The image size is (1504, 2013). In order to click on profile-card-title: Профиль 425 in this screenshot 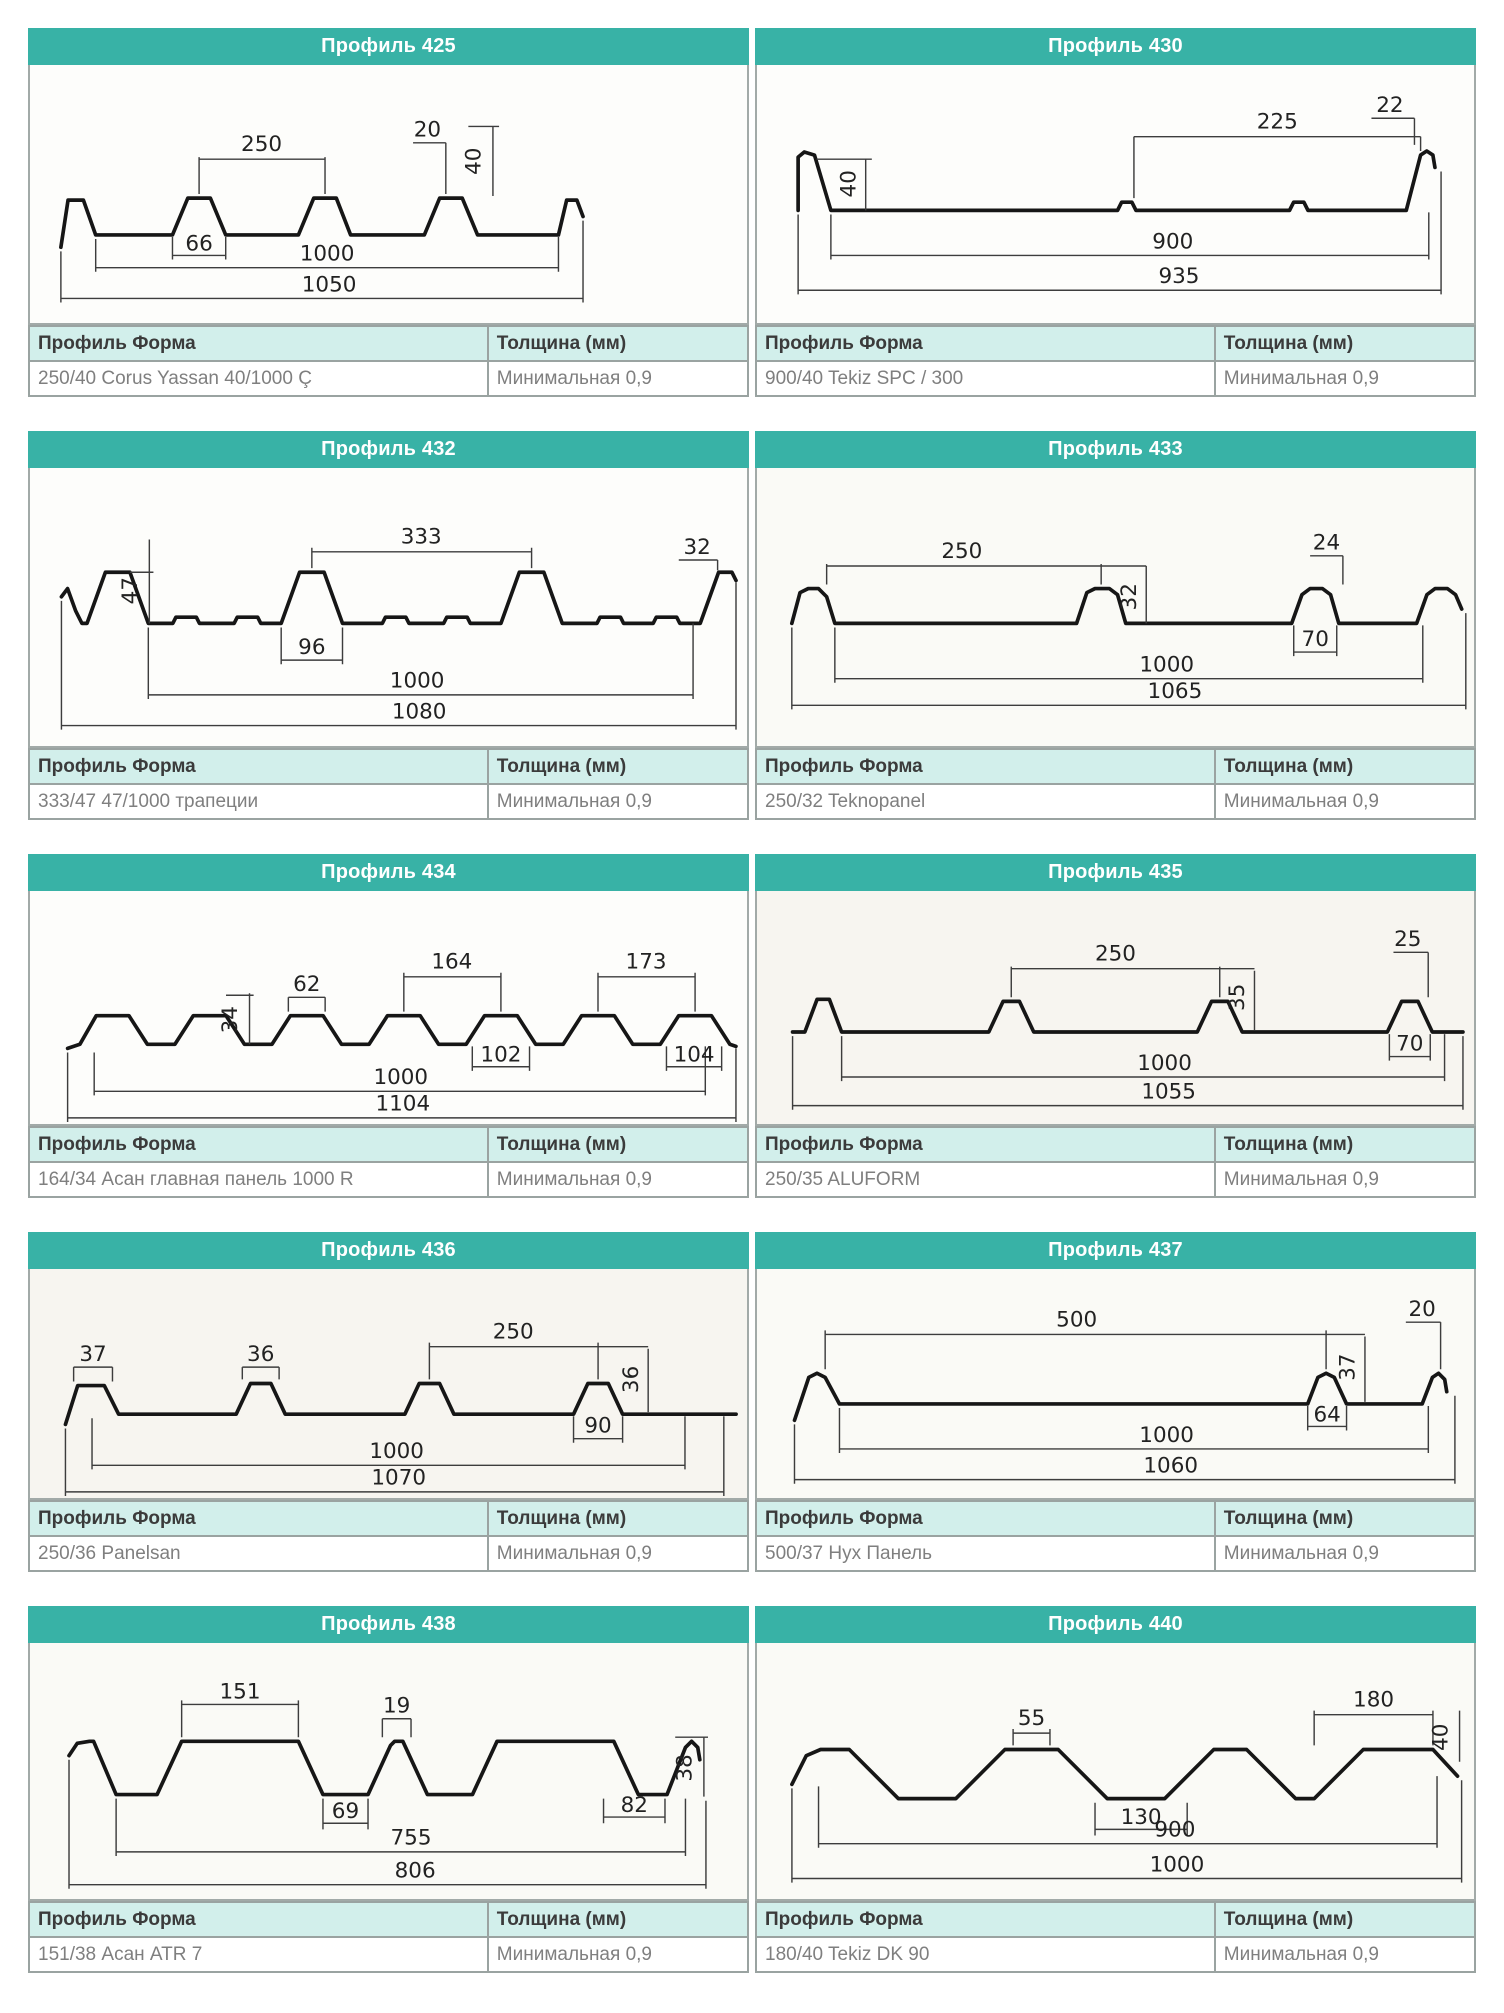, I will do `click(388, 46)`.